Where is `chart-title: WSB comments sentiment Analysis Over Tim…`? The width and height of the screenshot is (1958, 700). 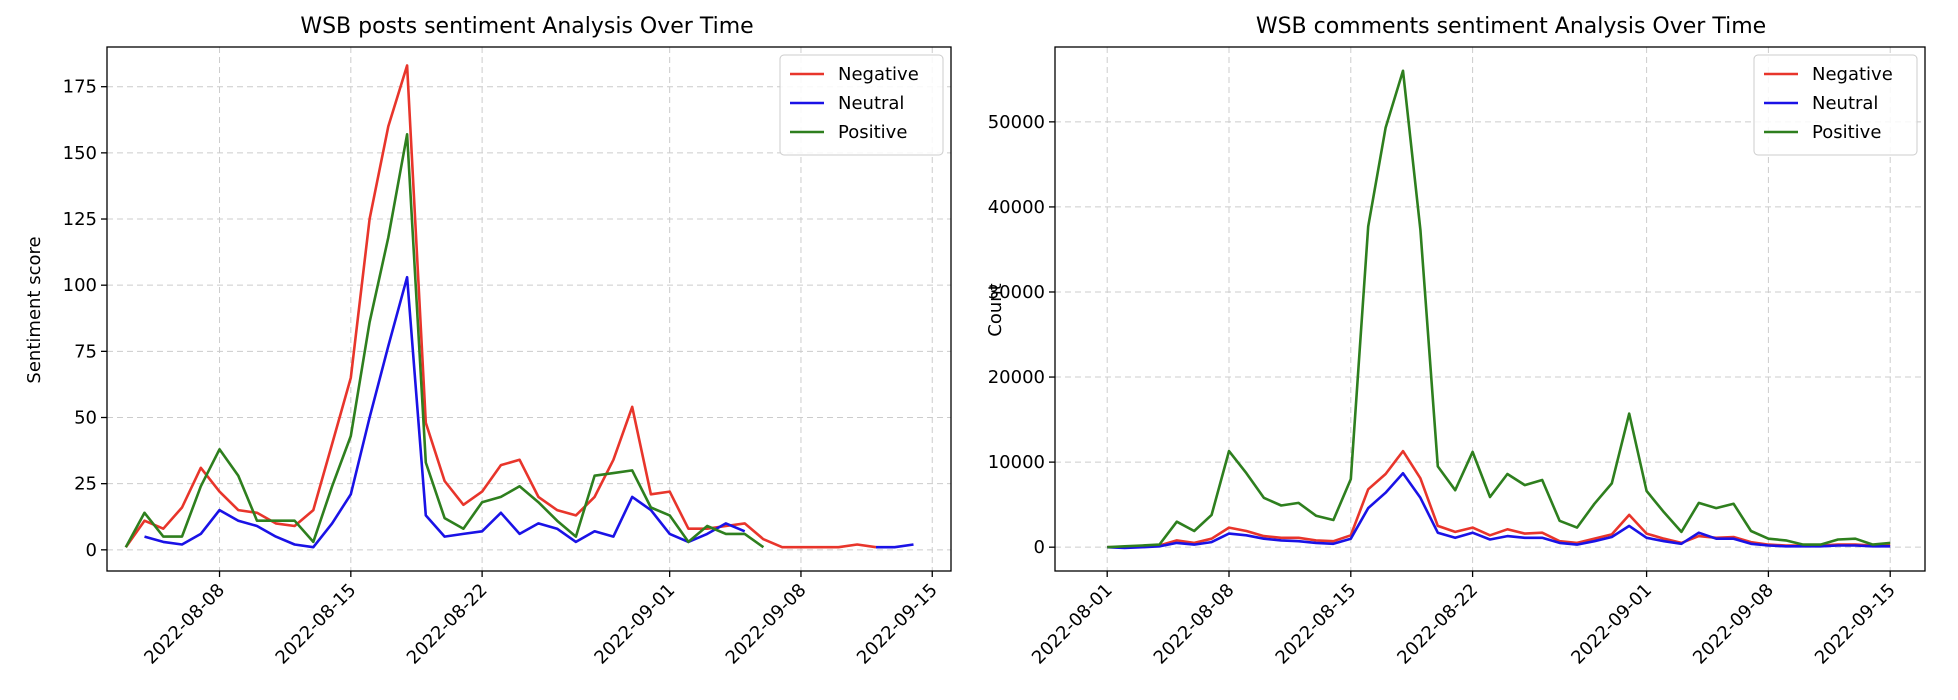
chart-title: WSB comments sentiment Analysis Over Tim… is located at coordinates (1511, 26).